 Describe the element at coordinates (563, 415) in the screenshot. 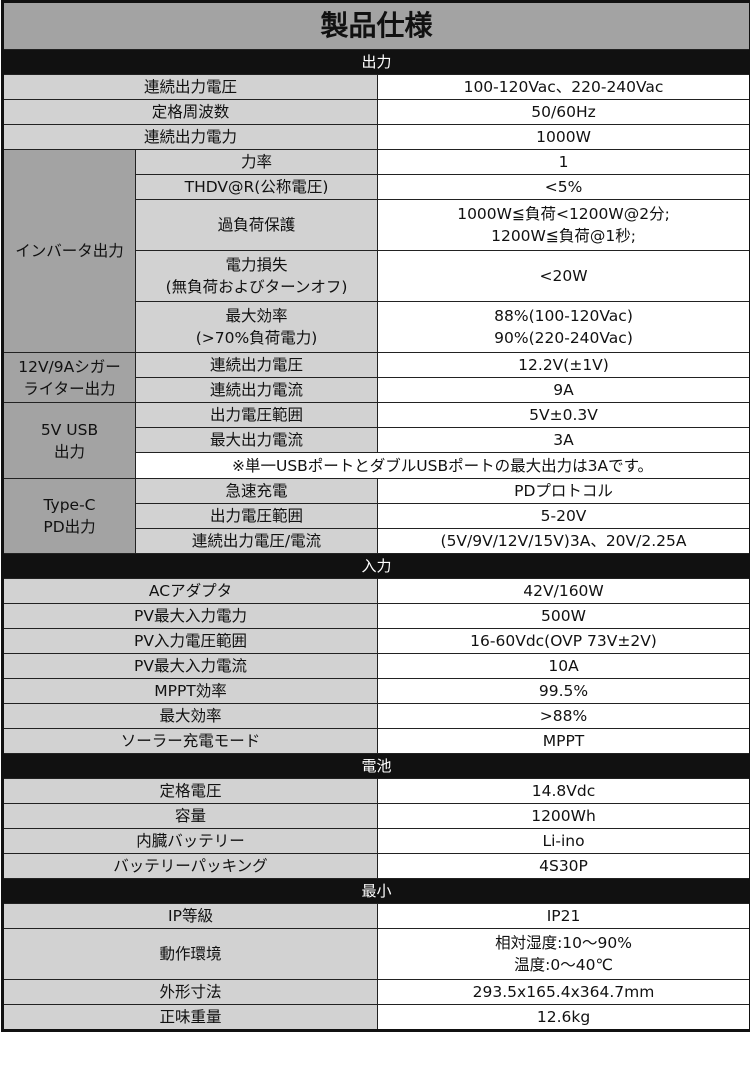

I see `spec-value: 5V±0.3V` at that location.